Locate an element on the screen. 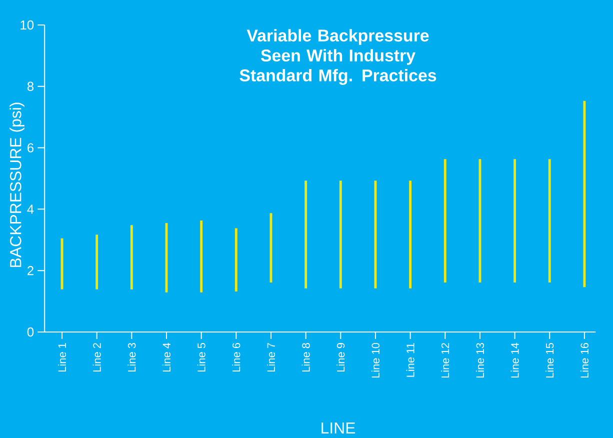 Image resolution: width=613 pixels, height=438 pixels. x-tick-label: Line 15 is located at coordinates (550, 360).